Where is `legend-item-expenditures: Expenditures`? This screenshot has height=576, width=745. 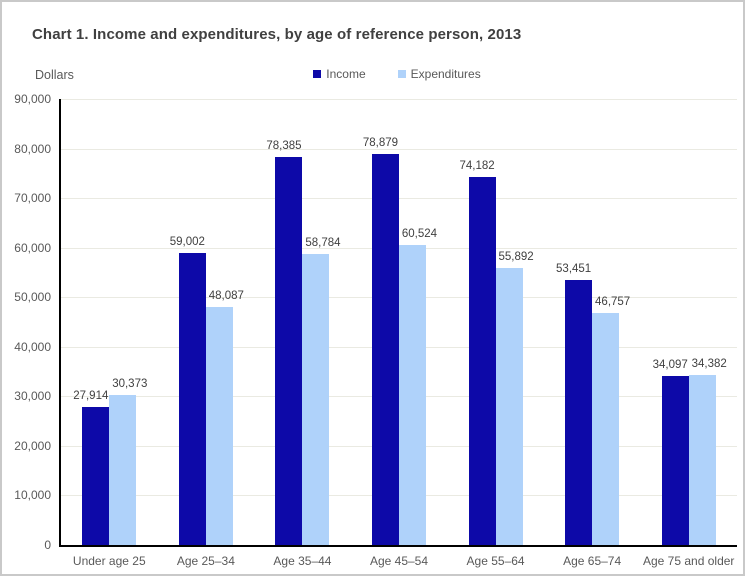 legend-item-expenditures: Expenditures is located at coordinates (439, 74).